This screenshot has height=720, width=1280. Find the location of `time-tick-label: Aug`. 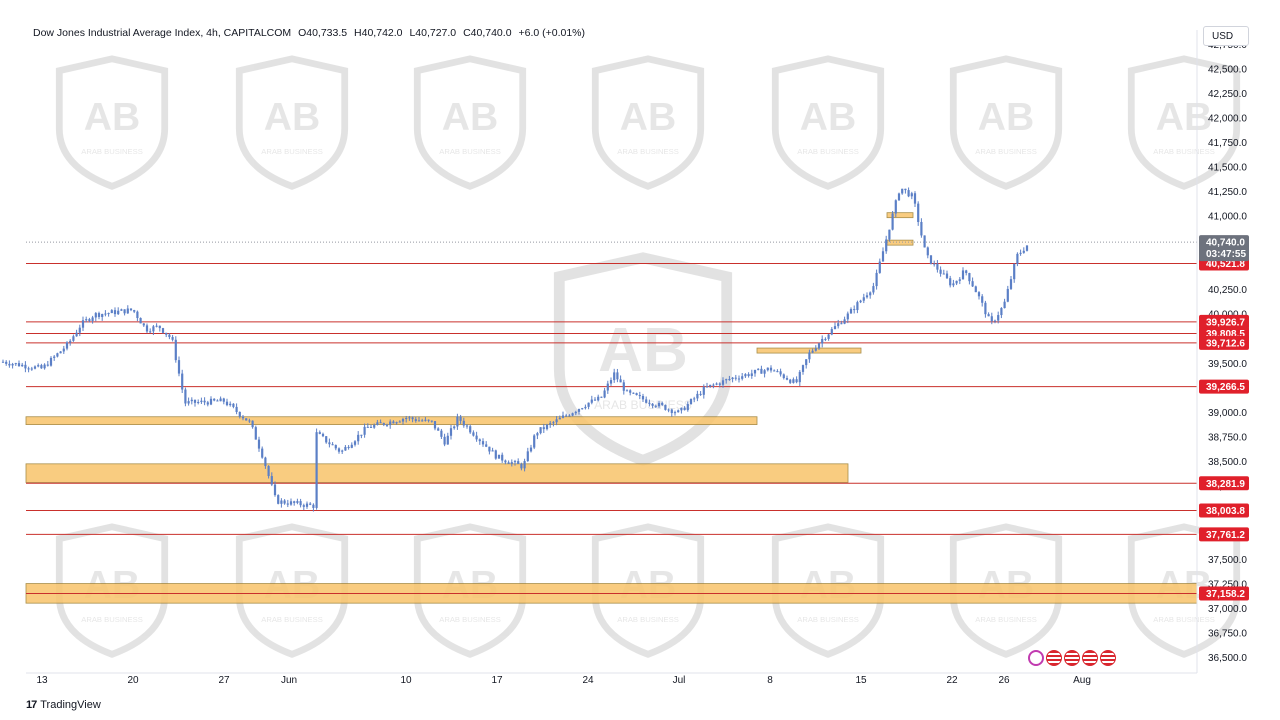

time-tick-label: Aug is located at coordinates (1082, 680).